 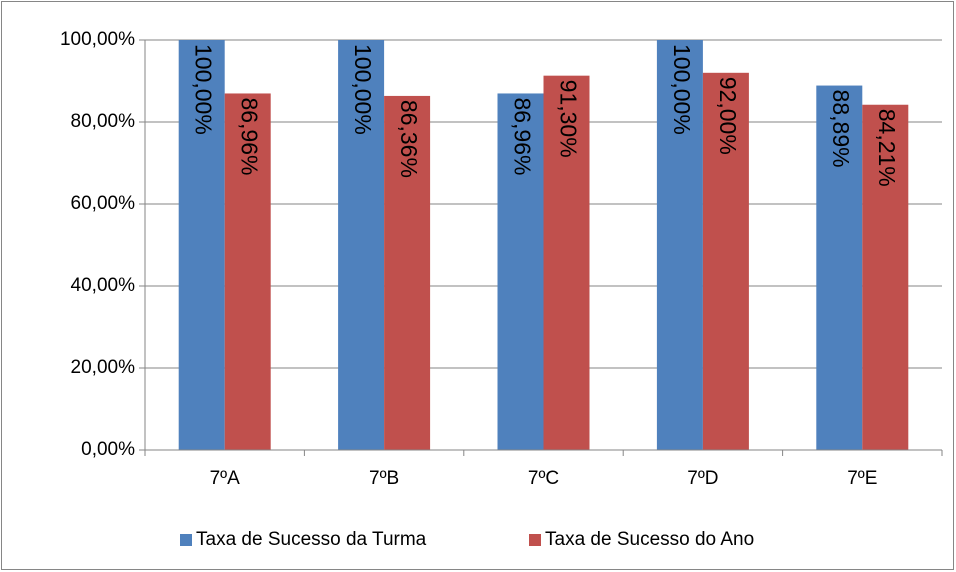 What do you see at coordinates (841, 129) in the screenshot?
I see `data-label: 88,89%` at bounding box center [841, 129].